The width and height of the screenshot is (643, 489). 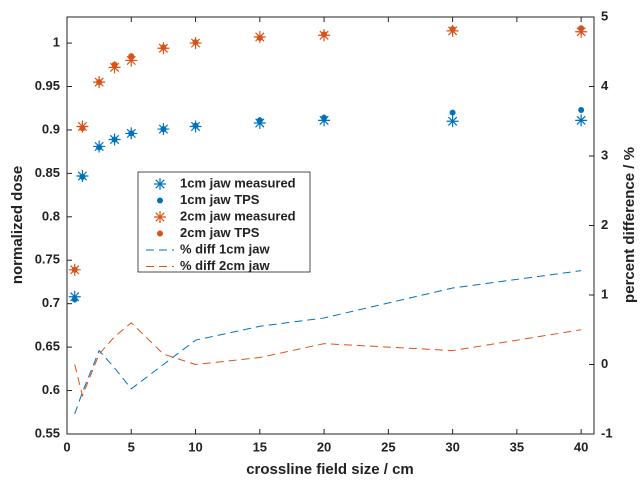 I want to click on legend-box, so click(x=224, y=222).